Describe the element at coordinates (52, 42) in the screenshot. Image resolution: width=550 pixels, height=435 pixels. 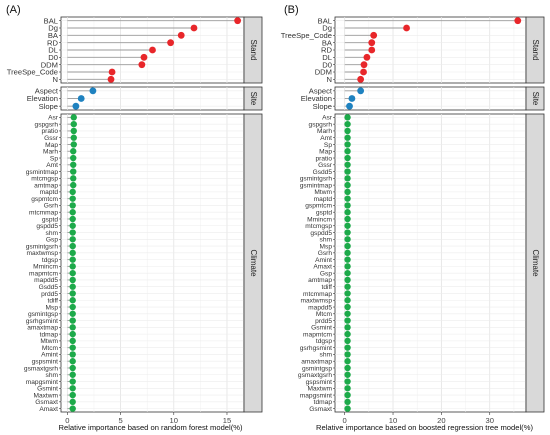
I see `y-tick-label: RD` at that location.